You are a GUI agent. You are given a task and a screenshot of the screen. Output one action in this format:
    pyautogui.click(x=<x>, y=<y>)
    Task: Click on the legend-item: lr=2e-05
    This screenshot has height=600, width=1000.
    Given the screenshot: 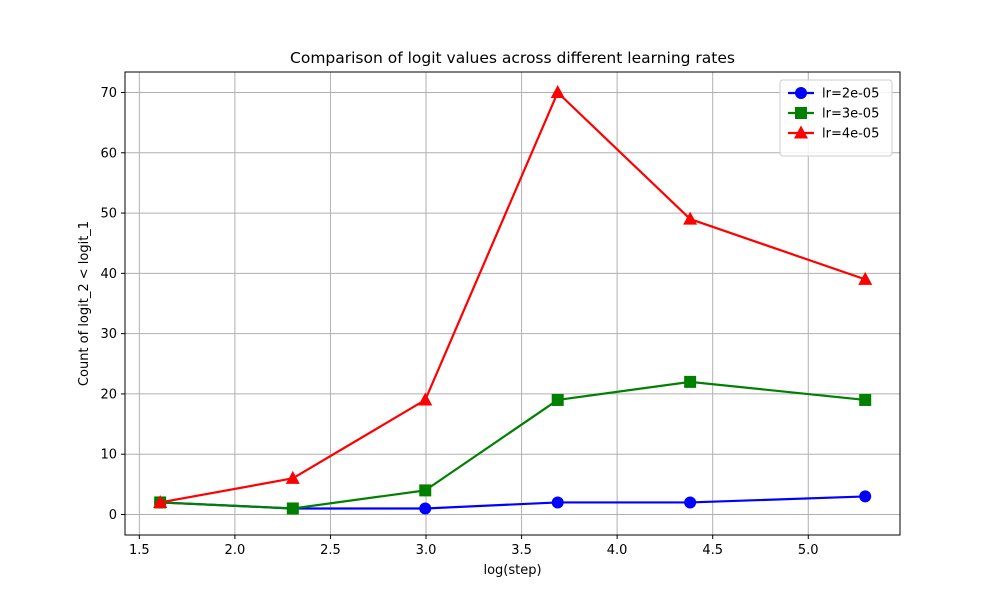 What is the action you would take?
    pyautogui.click(x=833, y=94)
    